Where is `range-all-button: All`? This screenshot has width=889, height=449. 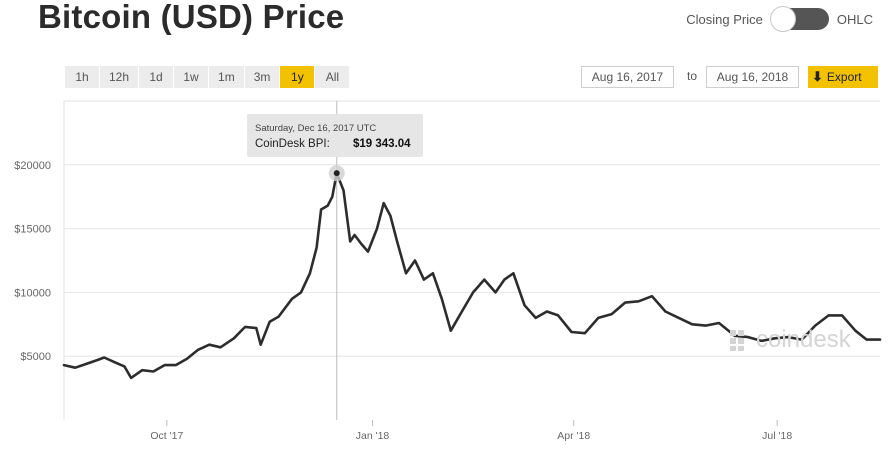 range-all-button: All is located at coordinates (332, 77).